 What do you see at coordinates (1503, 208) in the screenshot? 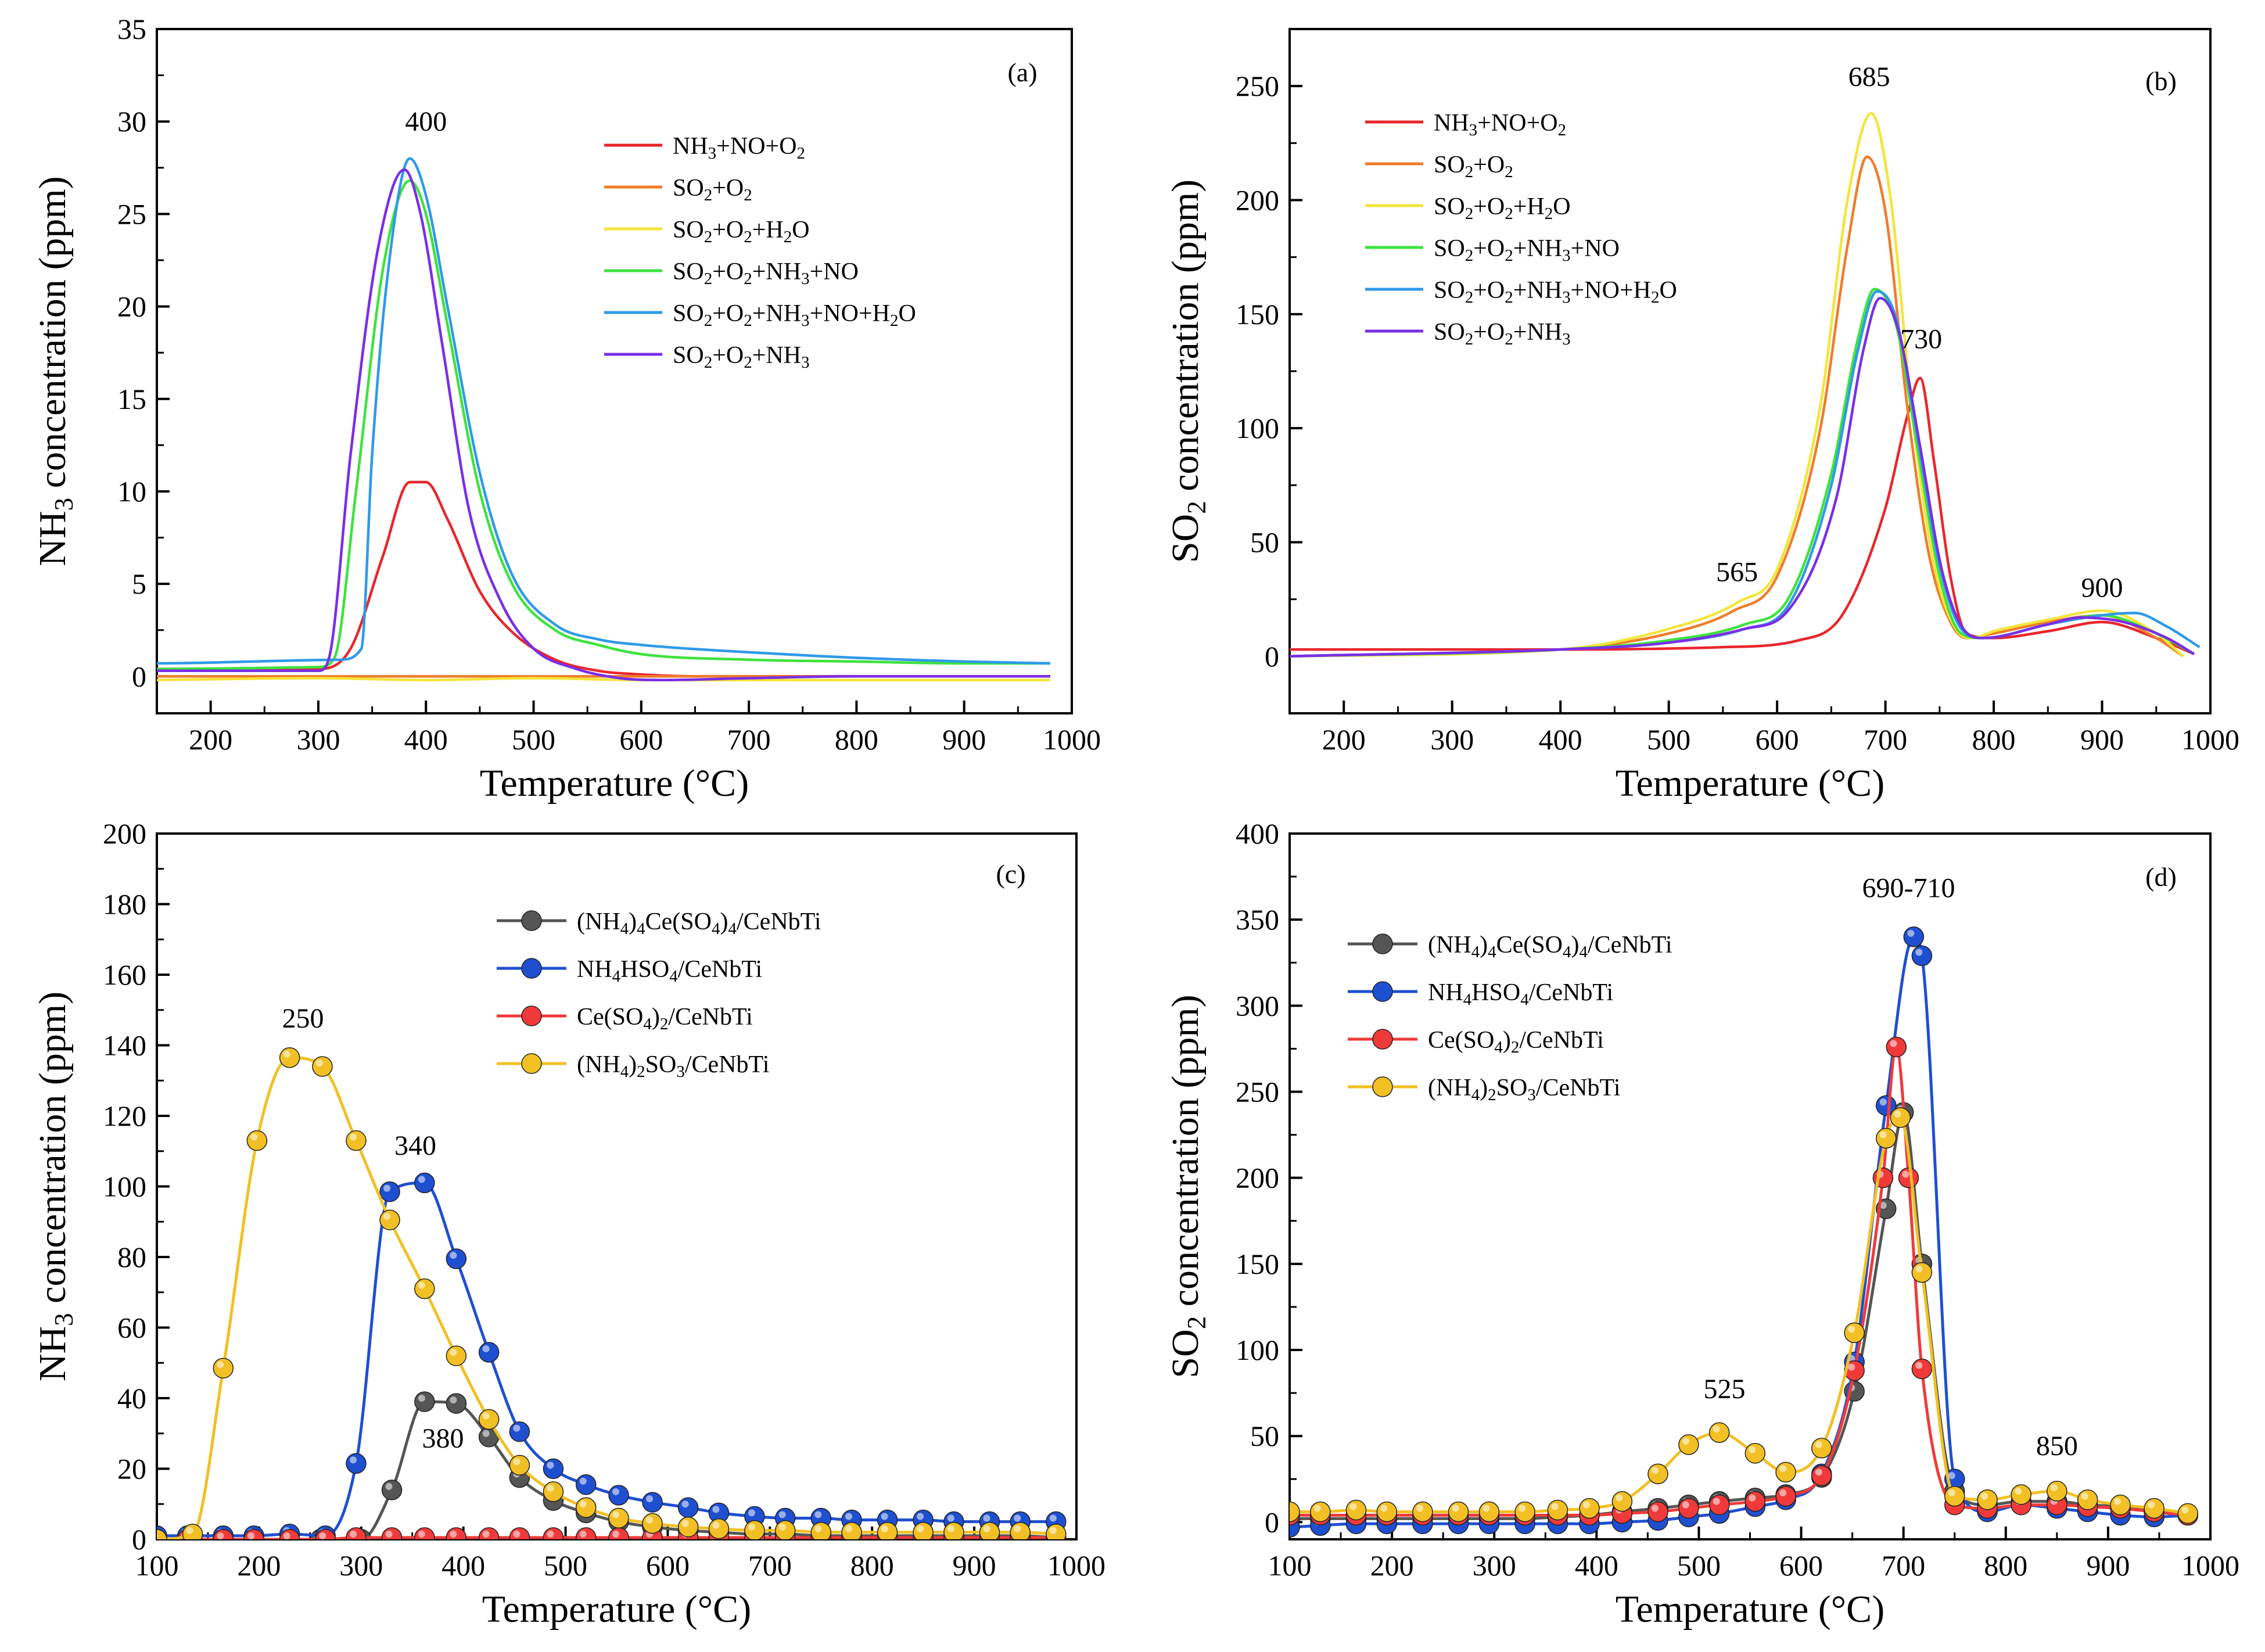
I see `legend-entry: SO2+O2+H2O` at bounding box center [1503, 208].